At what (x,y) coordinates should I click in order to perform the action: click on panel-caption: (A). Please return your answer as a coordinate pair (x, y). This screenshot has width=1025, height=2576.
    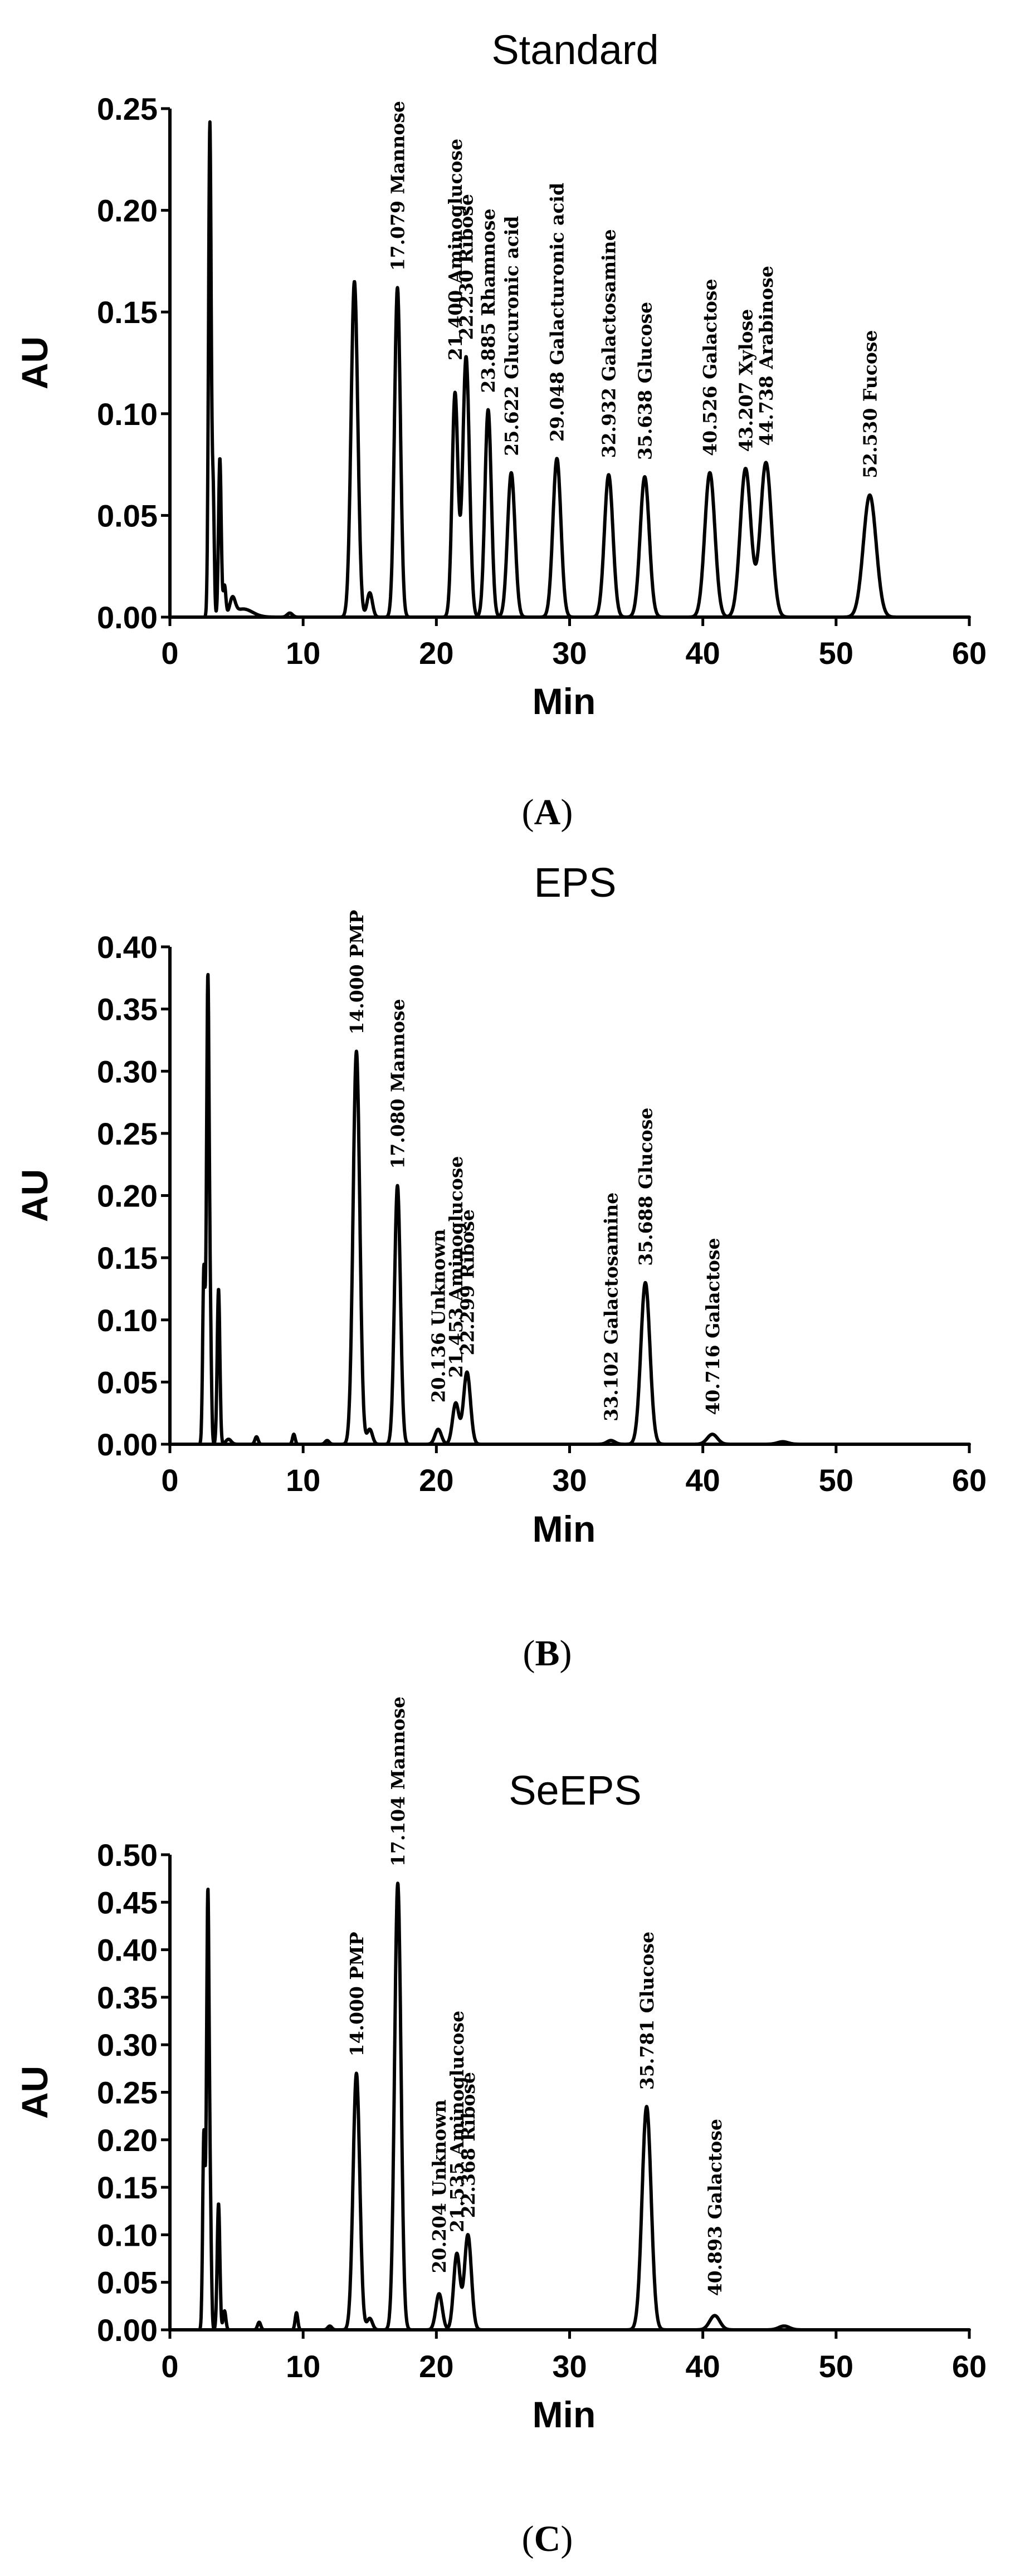
    Looking at the image, I should click on (547, 813).